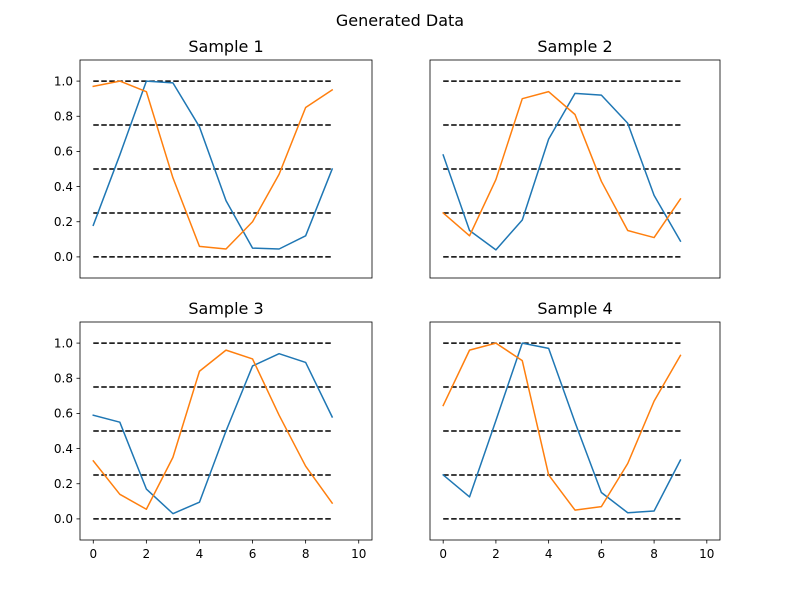 This screenshot has height=600, width=800. Describe the element at coordinates (225, 46) in the screenshot. I see `subplot-title: Sample 1` at that location.